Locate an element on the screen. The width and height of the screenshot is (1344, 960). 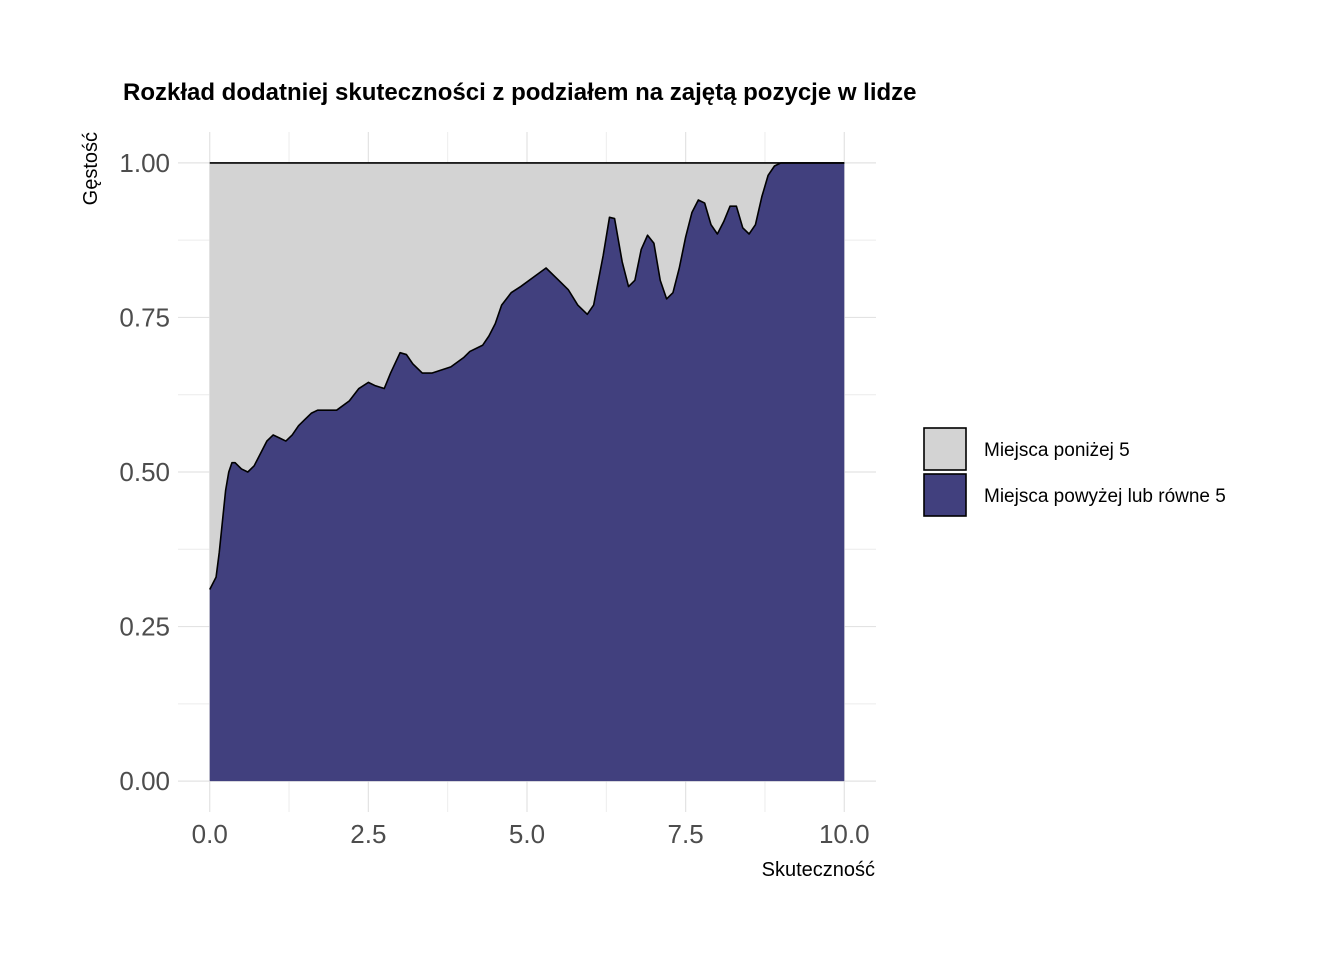
legend-label: Miejsca poniżej 5 is located at coordinates (1057, 450).